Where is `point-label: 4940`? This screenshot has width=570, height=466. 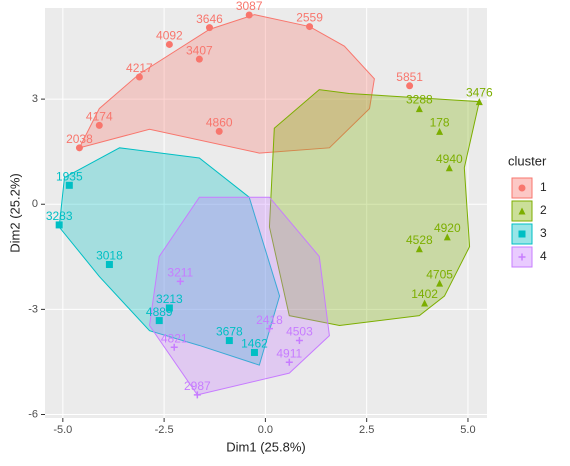 point-label: 4940 is located at coordinates (449, 159).